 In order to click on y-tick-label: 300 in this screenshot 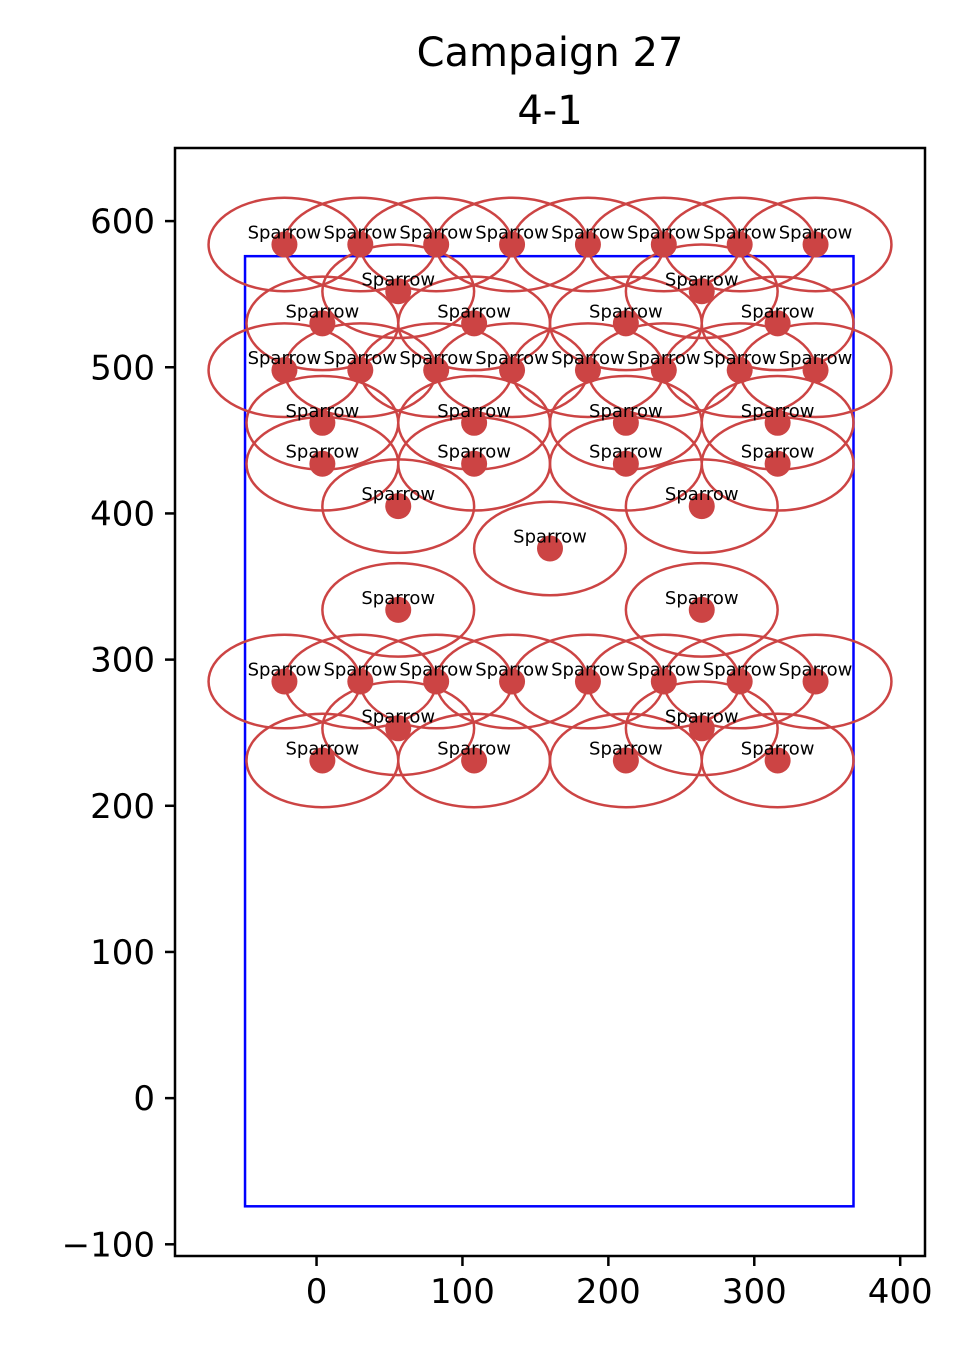, I will do `click(122, 661)`.